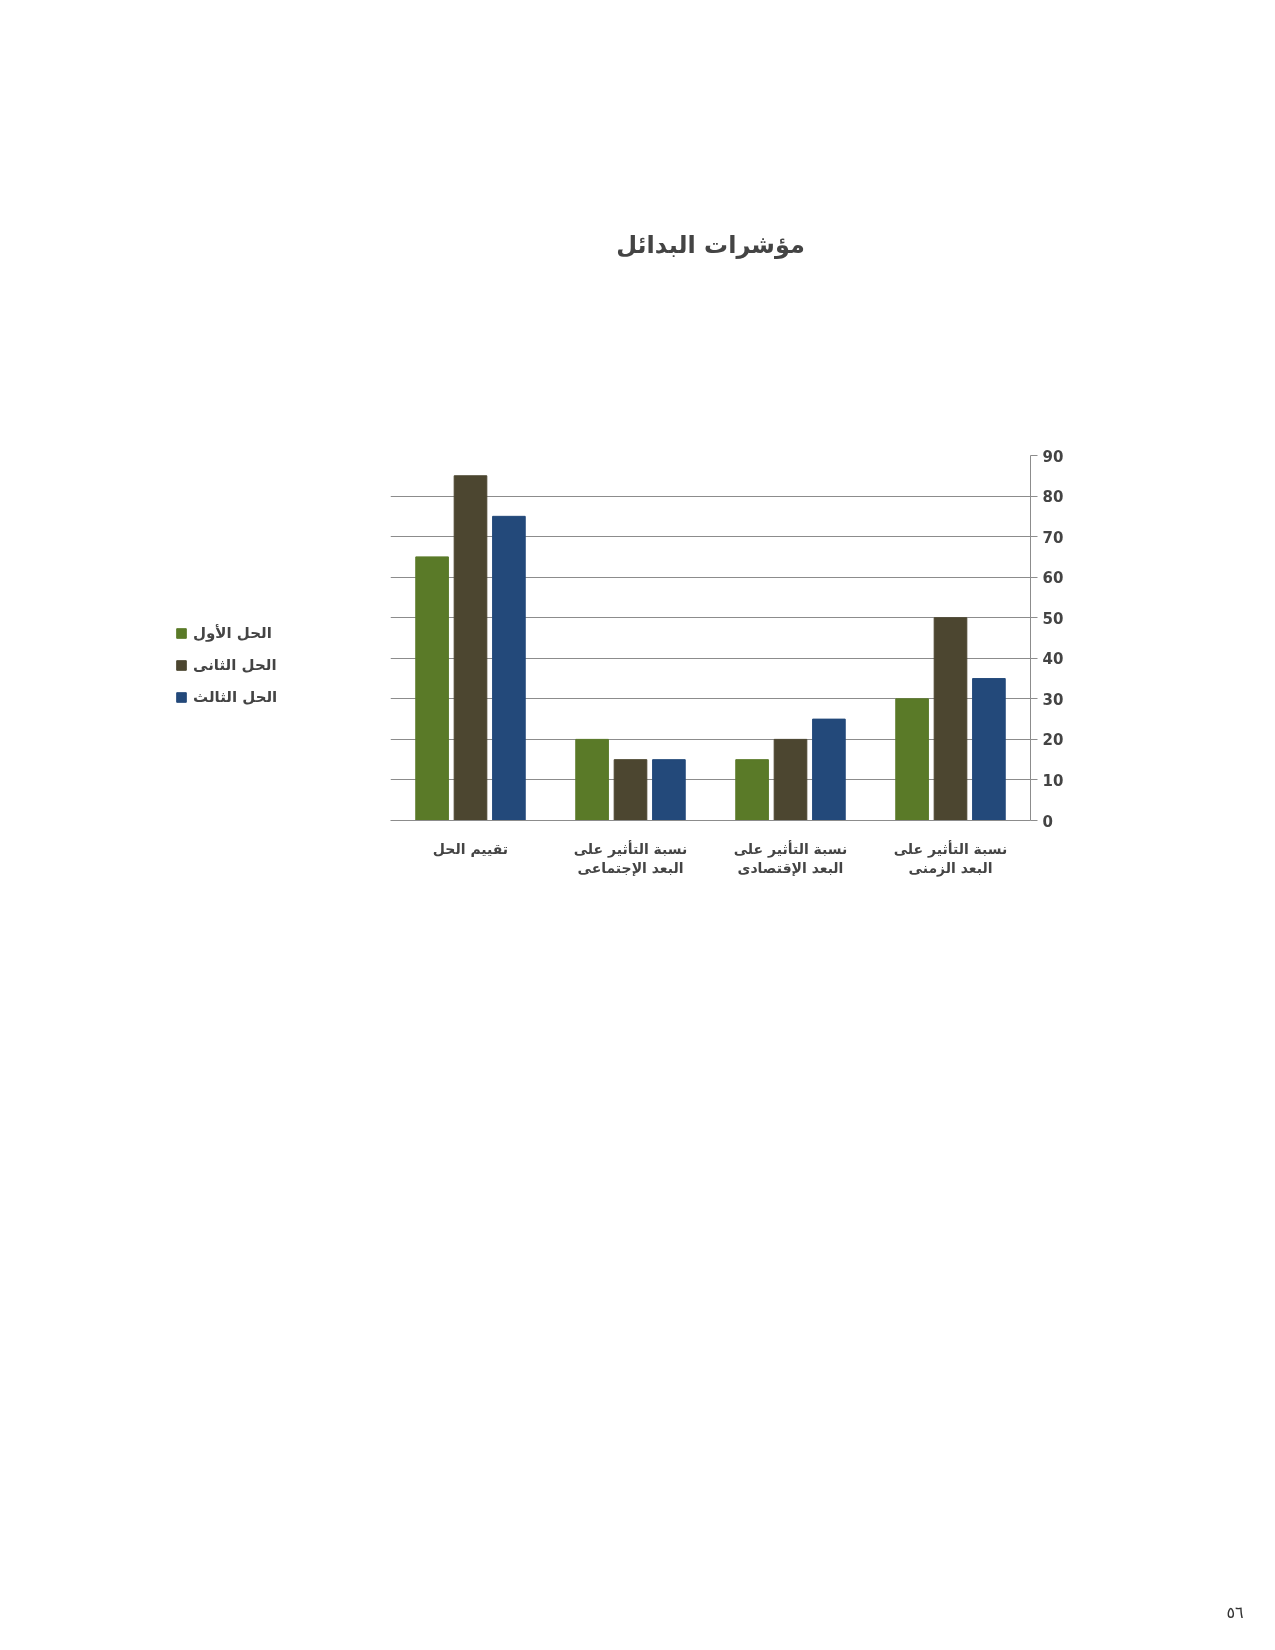 Image resolution: width=1275 pixels, height=1650 pixels. What do you see at coordinates (1053, 699) in the screenshot?
I see `y-tick-label: 30` at bounding box center [1053, 699].